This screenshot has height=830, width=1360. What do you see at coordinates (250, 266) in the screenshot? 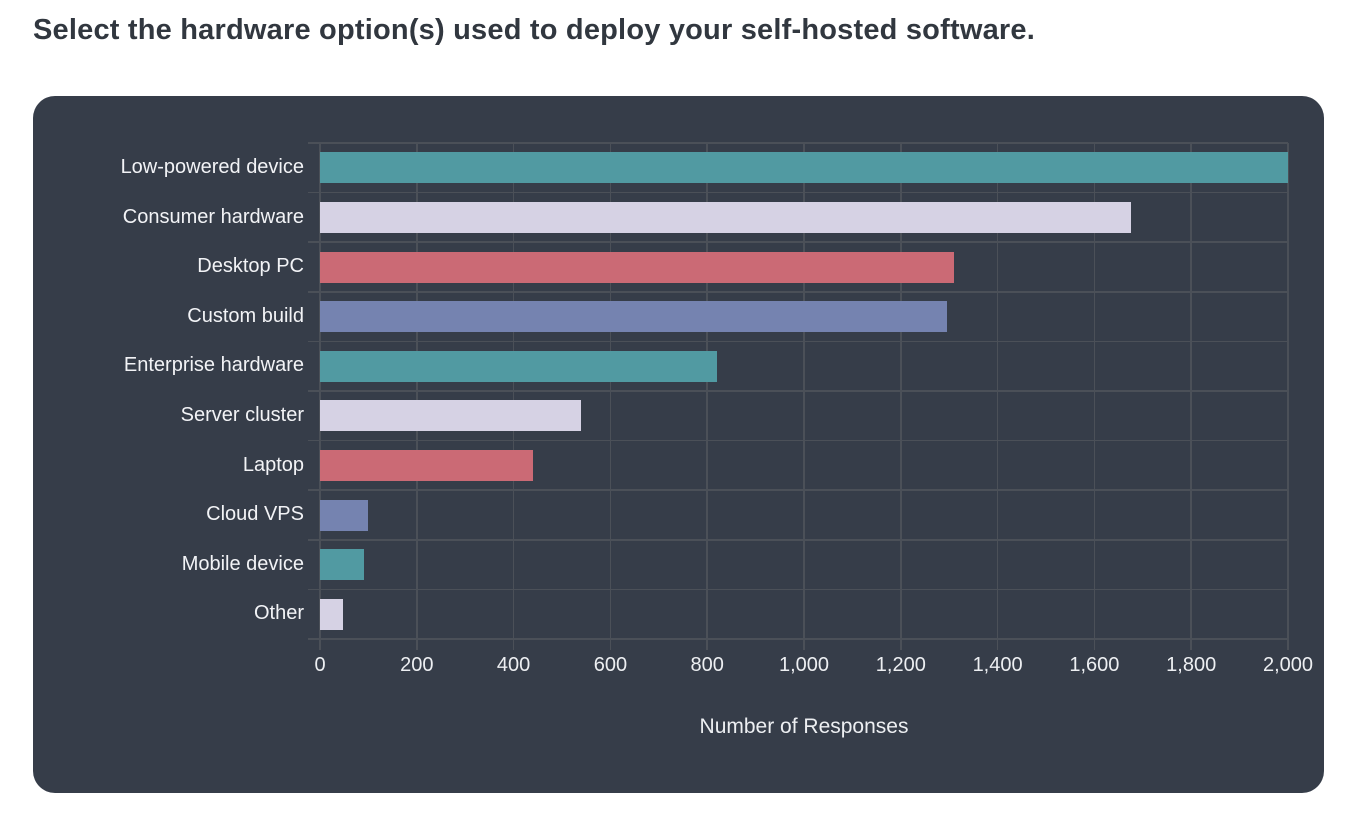
I see `category-label-desktop-pc: Desktop PC` at bounding box center [250, 266].